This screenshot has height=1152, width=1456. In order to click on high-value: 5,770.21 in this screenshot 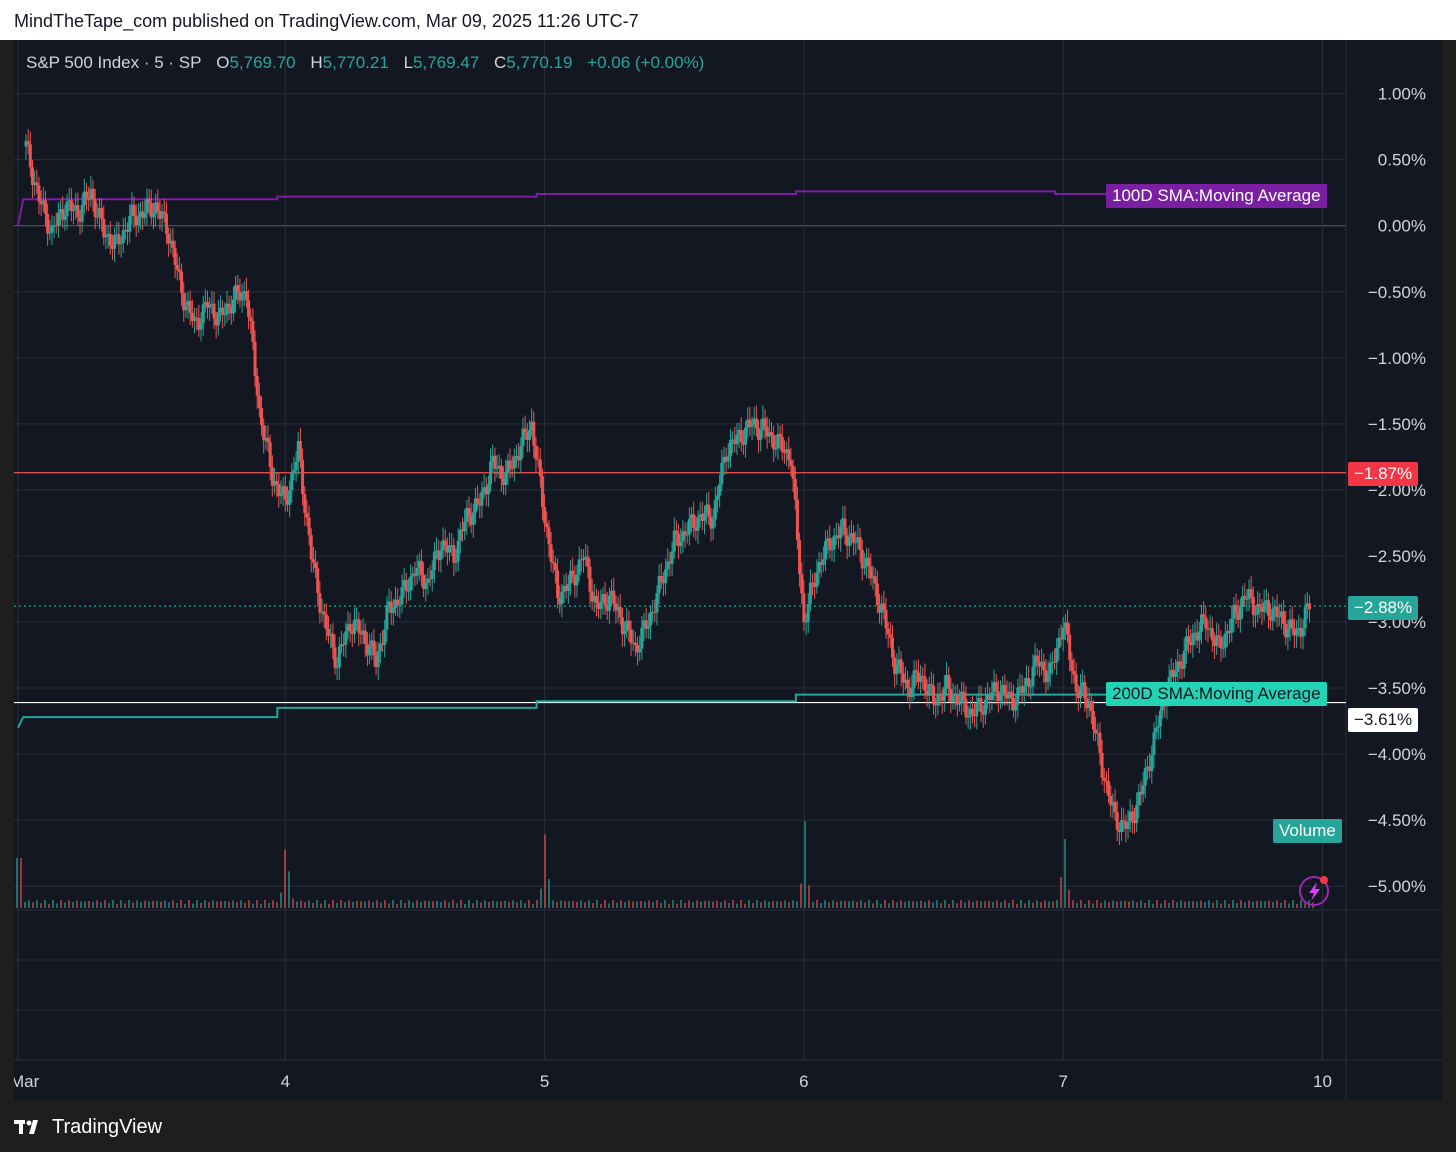, I will do `click(355, 62)`.